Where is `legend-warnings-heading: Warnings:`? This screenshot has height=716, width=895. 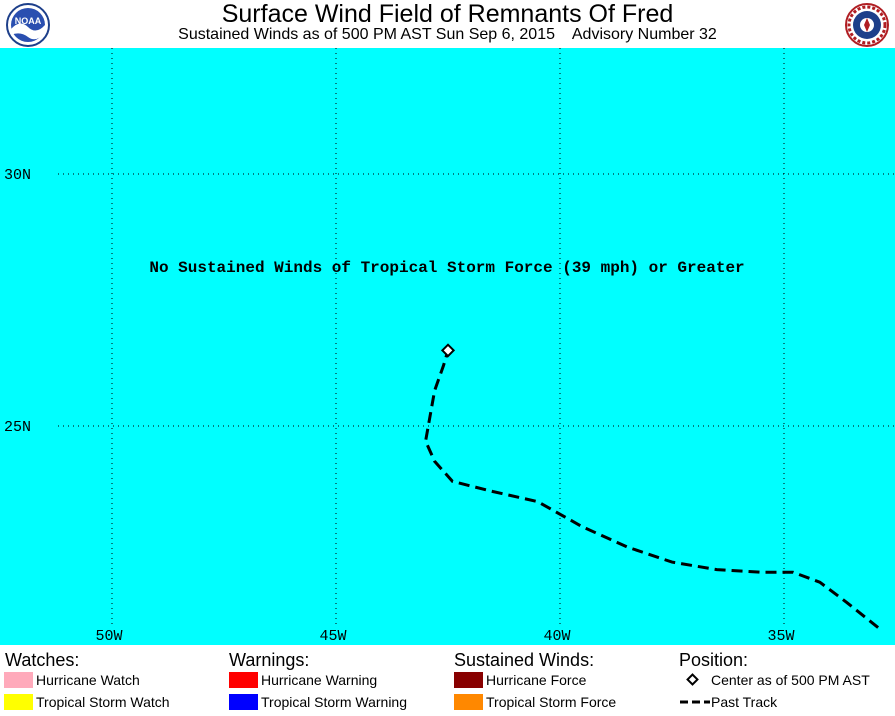
legend-warnings-heading: Warnings: is located at coordinates (269, 660).